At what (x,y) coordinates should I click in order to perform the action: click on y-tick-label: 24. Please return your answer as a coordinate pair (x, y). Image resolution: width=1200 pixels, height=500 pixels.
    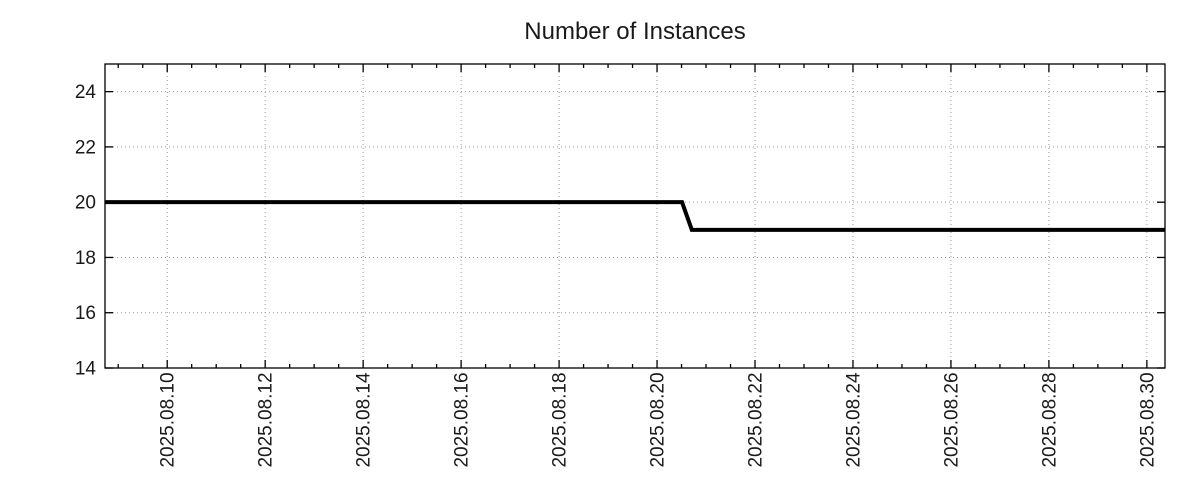
    Looking at the image, I should click on (86, 92).